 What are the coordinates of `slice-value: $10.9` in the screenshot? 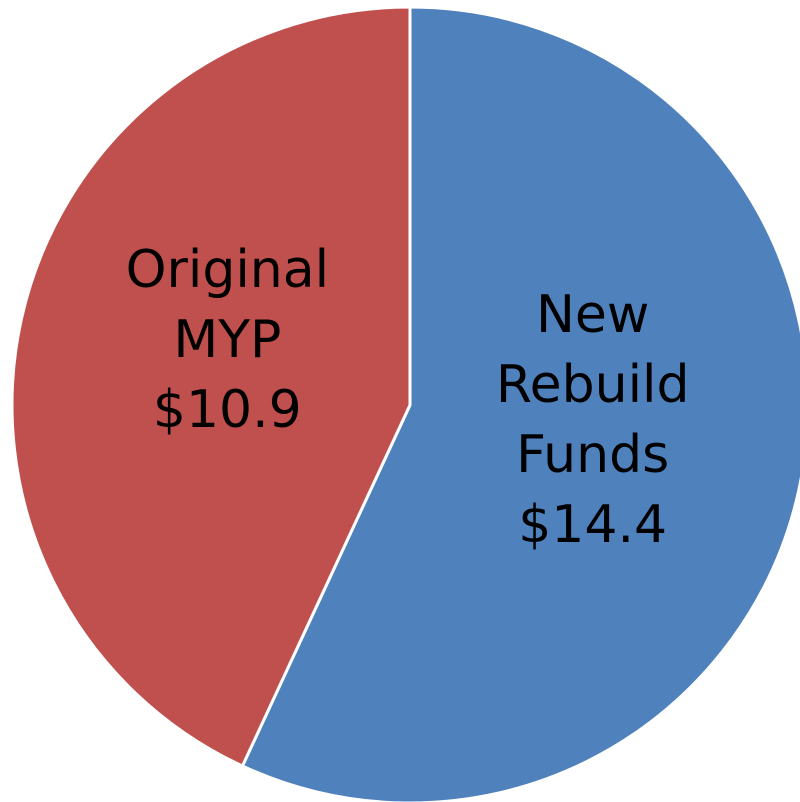 It's located at (227, 409).